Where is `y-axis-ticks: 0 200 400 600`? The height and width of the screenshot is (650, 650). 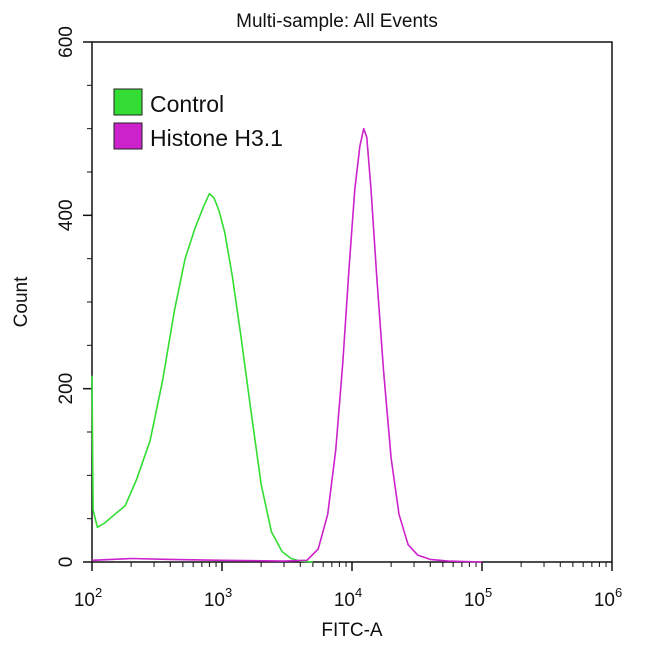
y-axis-ticks: 0 200 400 600 is located at coordinates (74, 296).